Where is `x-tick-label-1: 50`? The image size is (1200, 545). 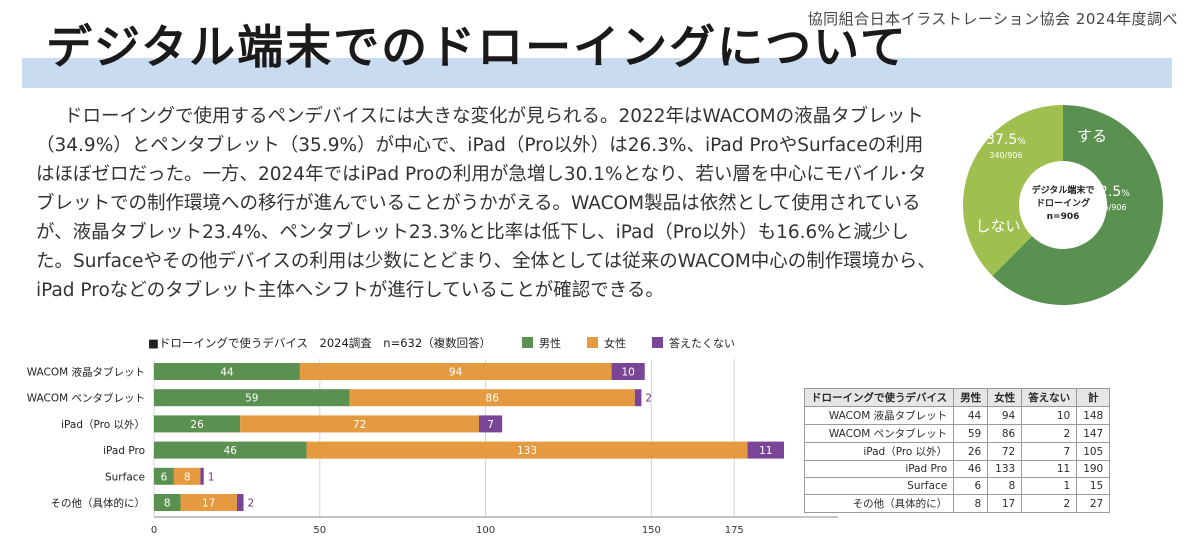 x-tick-label-1: 50 is located at coordinates (319, 530).